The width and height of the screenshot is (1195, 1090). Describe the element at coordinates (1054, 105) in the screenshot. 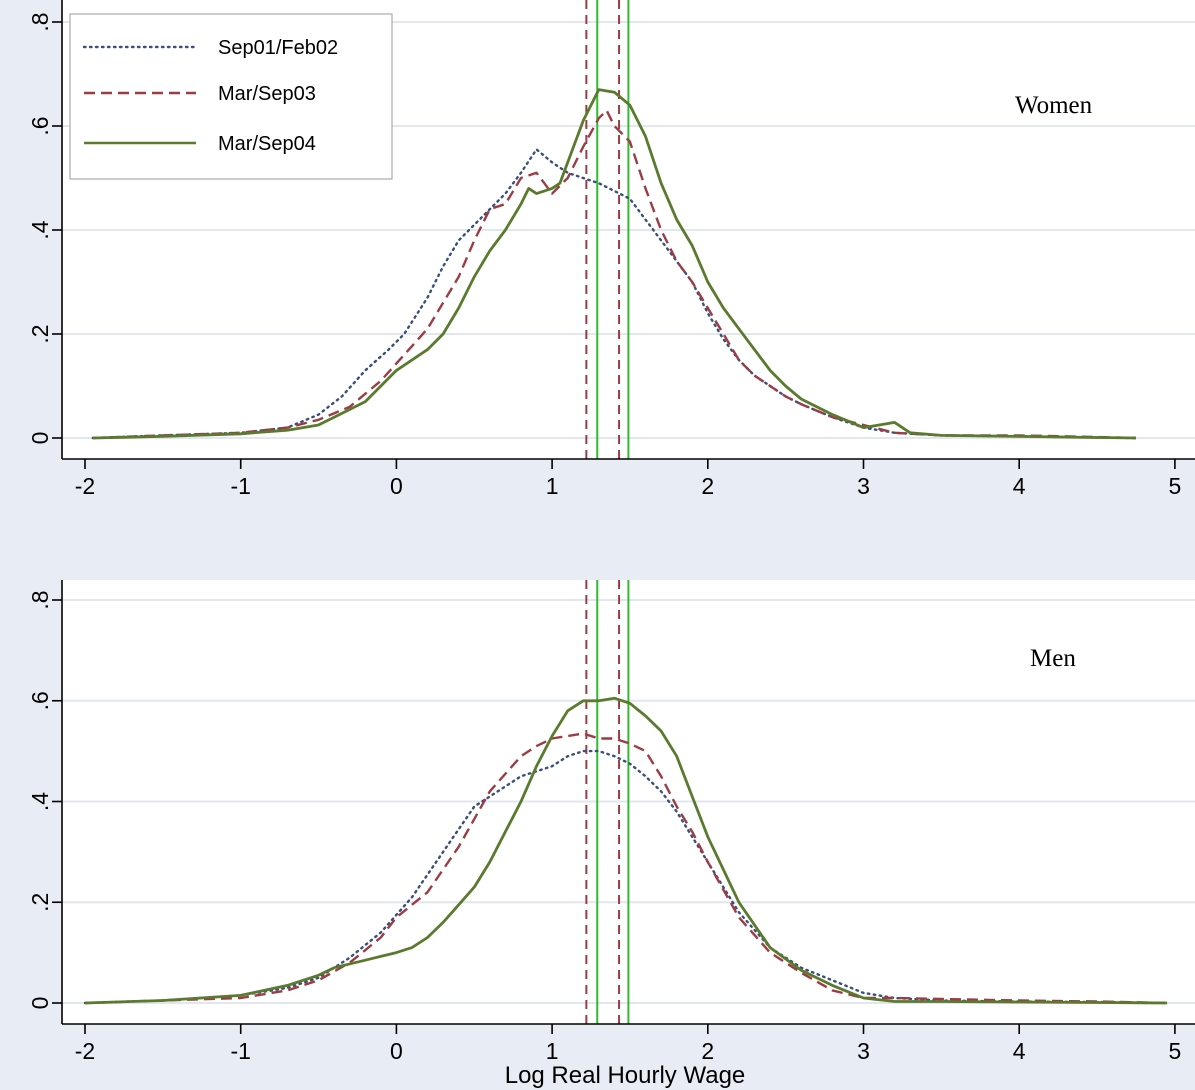

I see `panel-label-women: Women` at that location.